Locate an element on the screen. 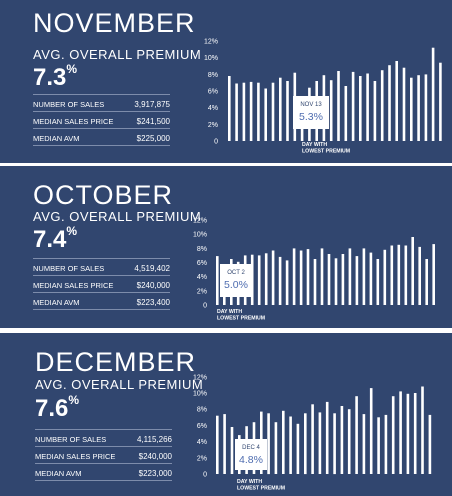  stats-row: MEDIAN AVM $223,000 is located at coordinates (103, 472).